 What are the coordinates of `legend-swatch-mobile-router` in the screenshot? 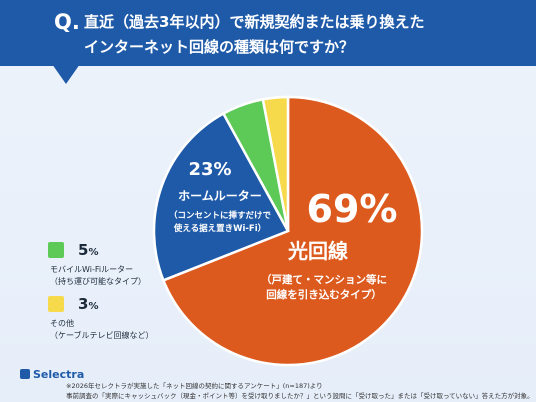 It's located at (56, 250).